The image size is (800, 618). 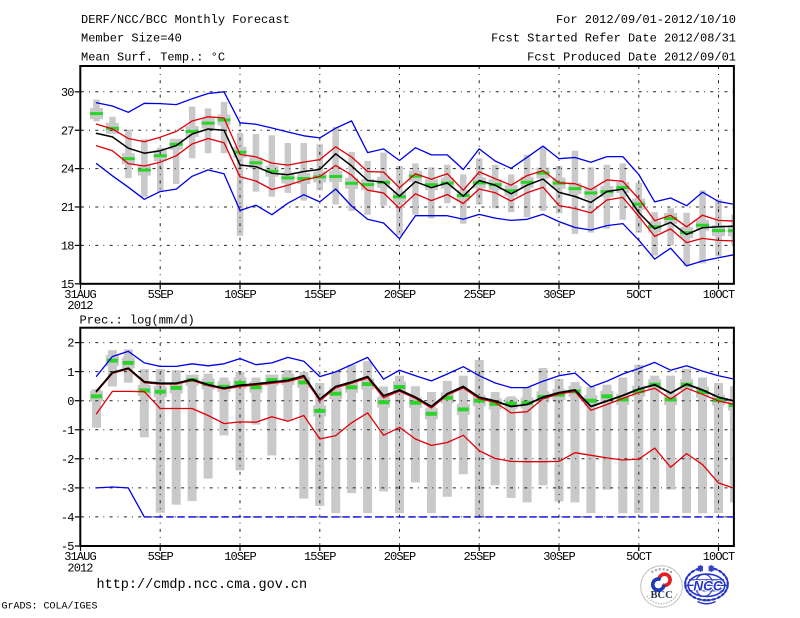 What do you see at coordinates (70, 373) in the screenshot?
I see `svg-text: 1` at bounding box center [70, 373].